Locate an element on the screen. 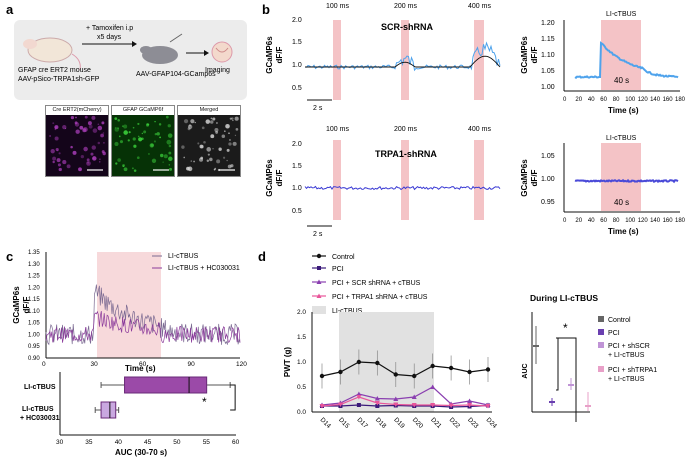 This screenshot has width=685, height=458. b-top-ylabel-2: dF/F is located at coordinates (279, 54).